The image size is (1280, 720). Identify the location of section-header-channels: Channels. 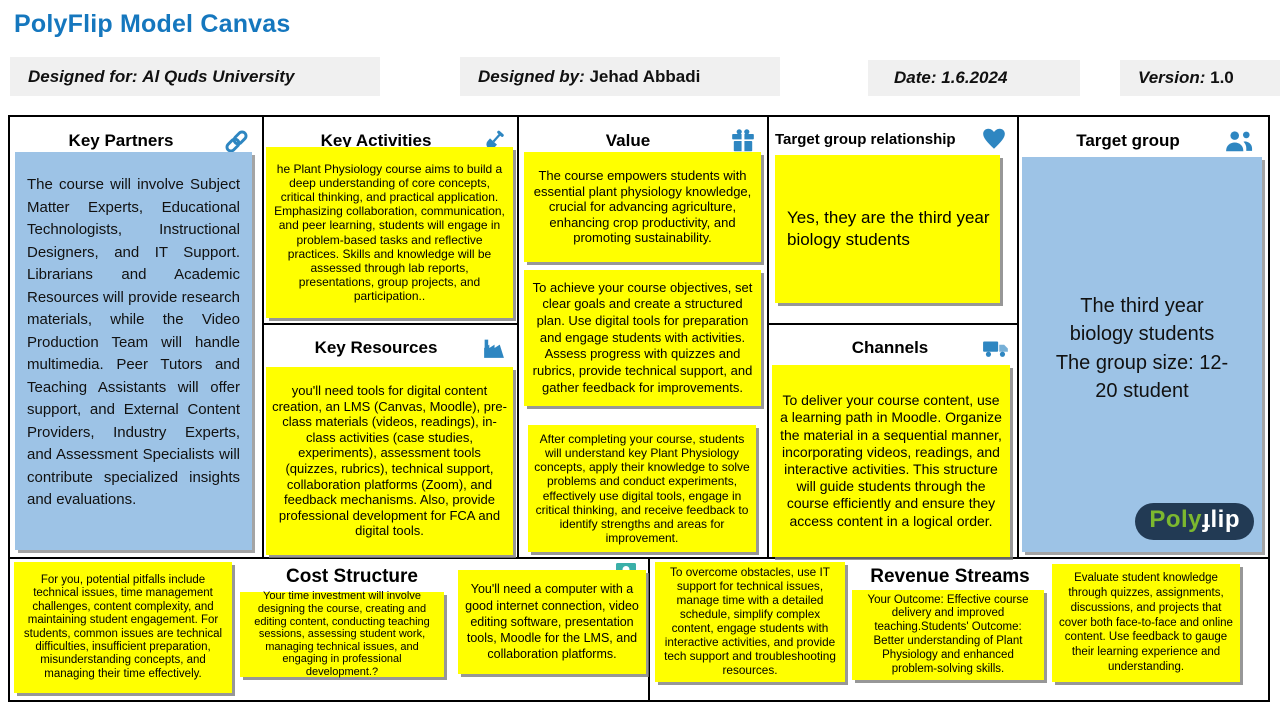
(905, 348).